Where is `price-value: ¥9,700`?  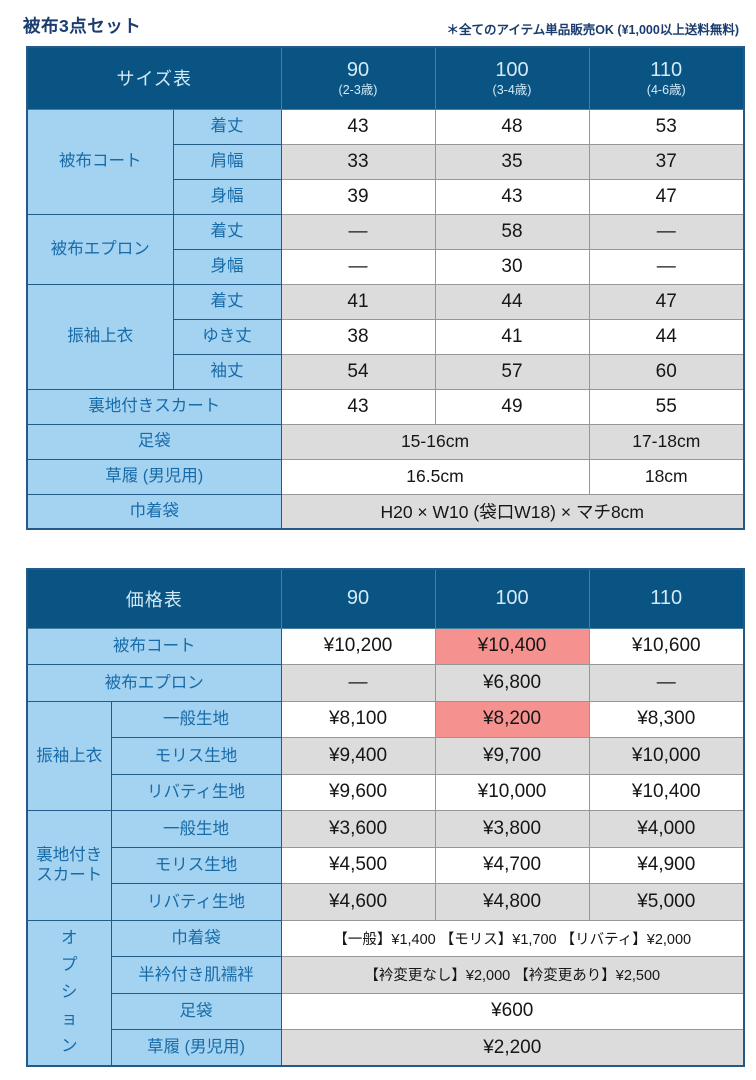
price-value: ¥9,700 is located at coordinates (512, 756).